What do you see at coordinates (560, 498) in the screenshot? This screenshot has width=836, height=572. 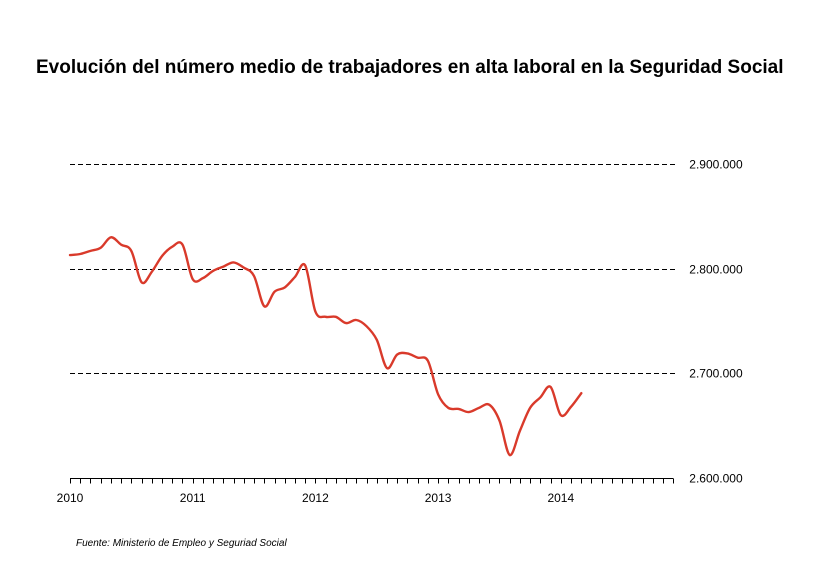 I see `x-tick-label: 2014` at bounding box center [560, 498].